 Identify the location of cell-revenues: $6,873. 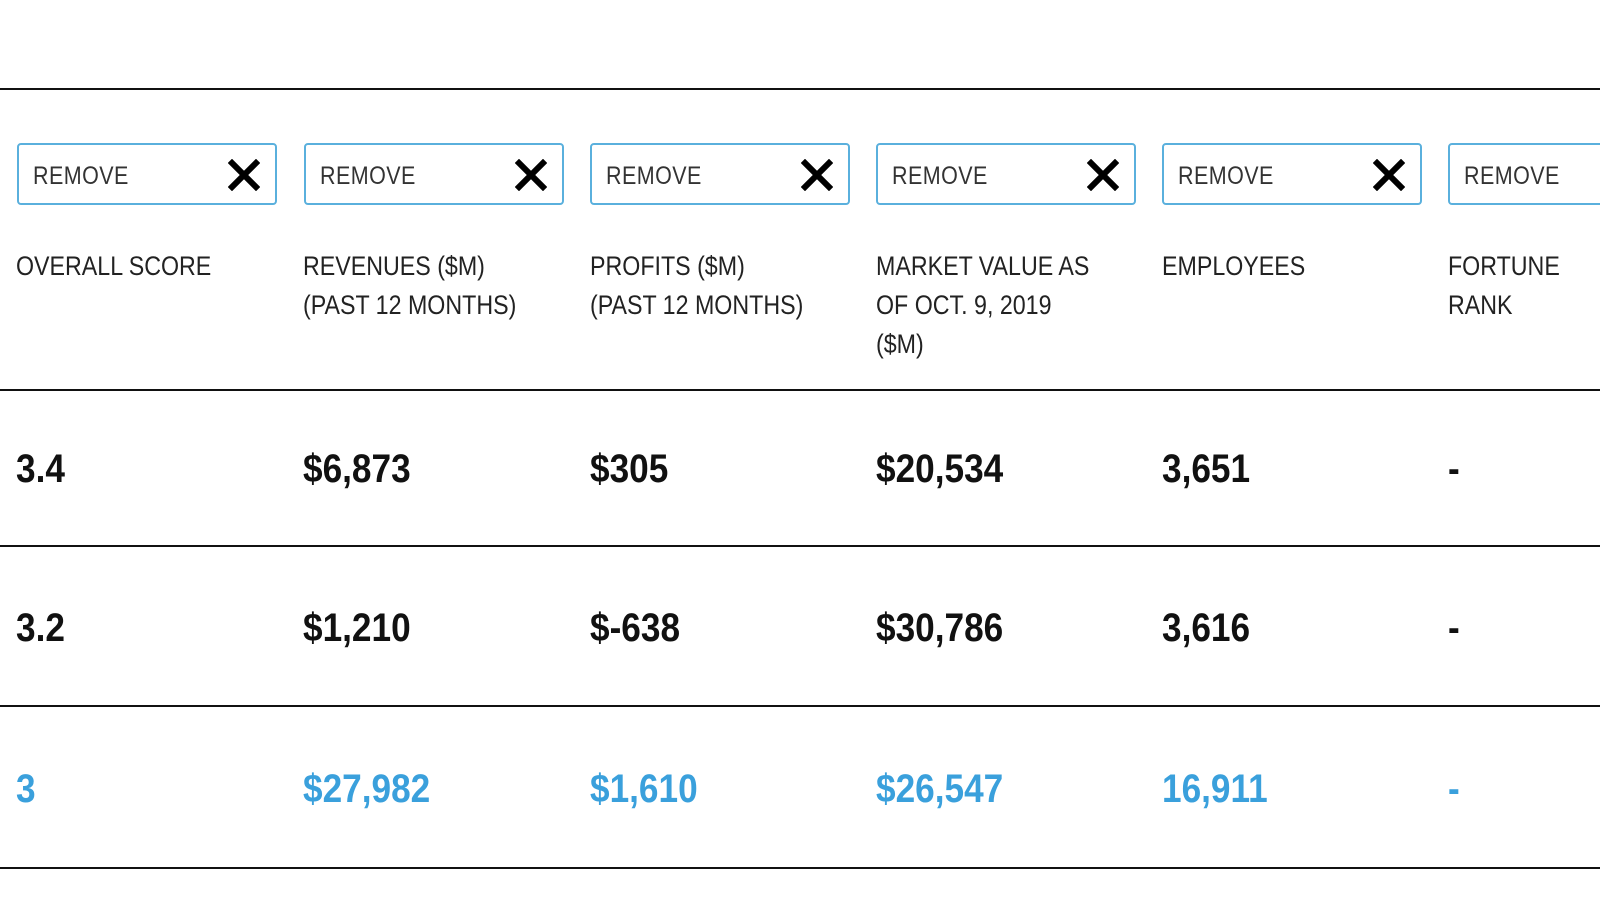
(357, 469).